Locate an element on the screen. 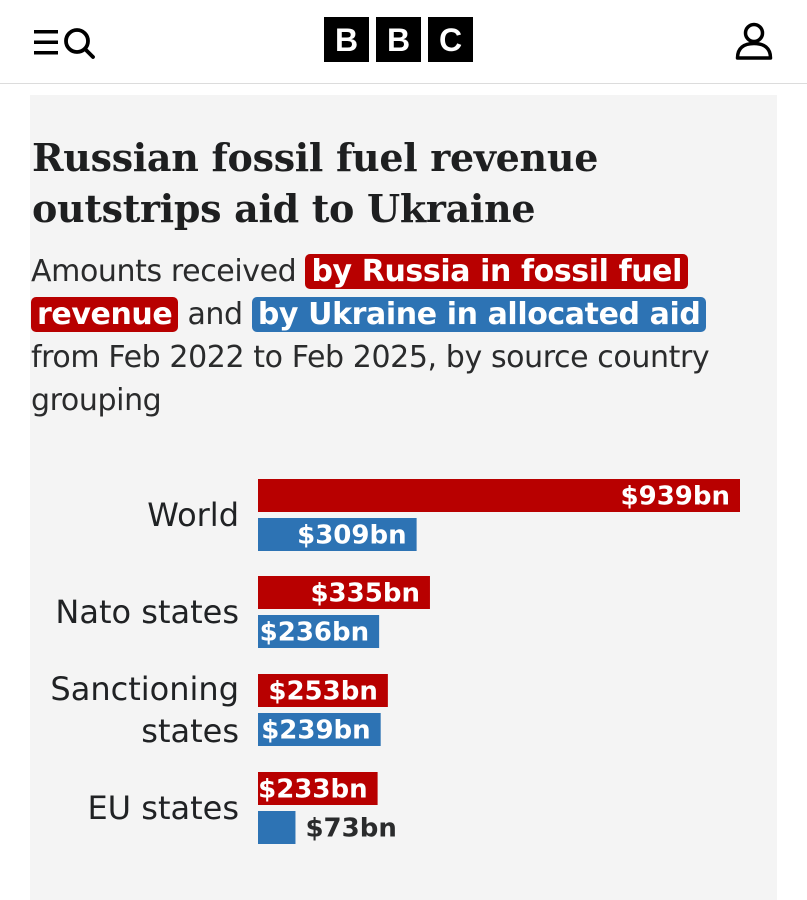  account-icon is located at coordinates (754, 41).